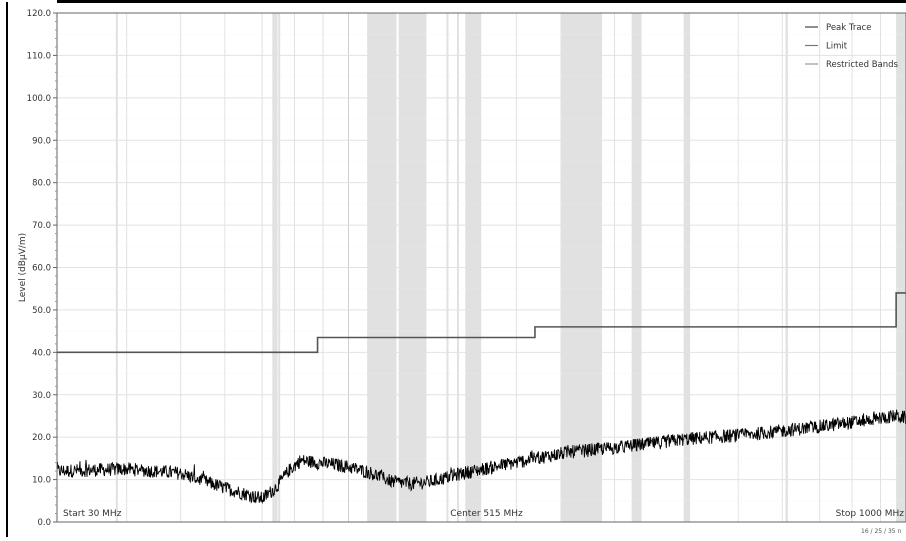  Describe the element at coordinates (44, 523) in the screenshot. I see `y-tick-label: 0.0` at that location.